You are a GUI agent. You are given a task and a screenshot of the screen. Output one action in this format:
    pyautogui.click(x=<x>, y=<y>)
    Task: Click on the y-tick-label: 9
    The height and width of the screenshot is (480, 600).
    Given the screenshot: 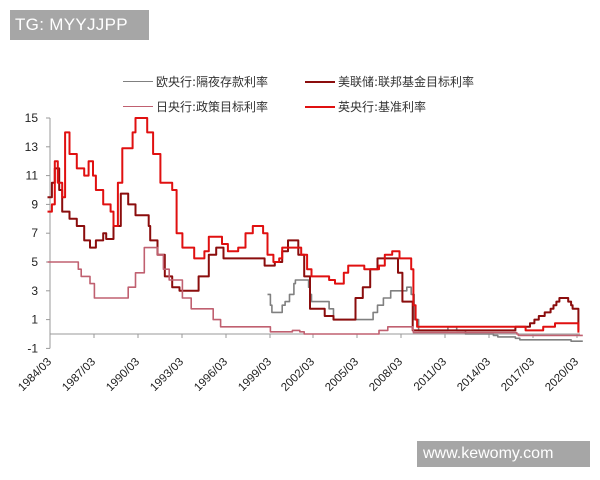 What is the action you would take?
    pyautogui.click(x=34, y=204)
    